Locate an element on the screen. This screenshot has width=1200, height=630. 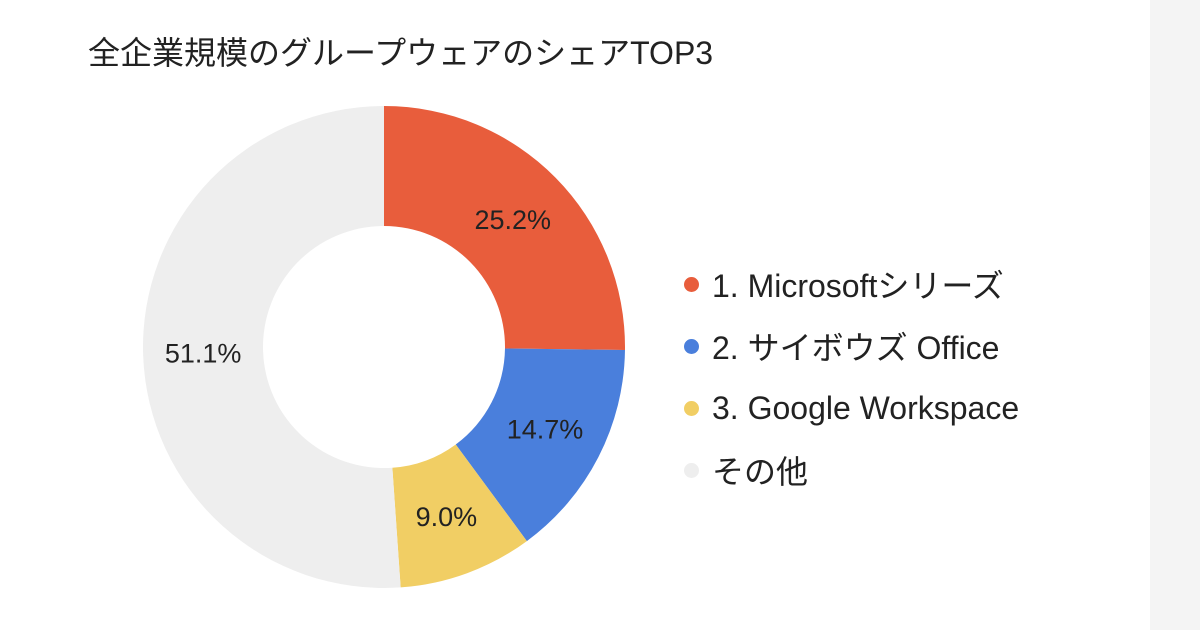
legend-item-1: 1. Microsoftシリーズ is located at coordinates (851, 284).